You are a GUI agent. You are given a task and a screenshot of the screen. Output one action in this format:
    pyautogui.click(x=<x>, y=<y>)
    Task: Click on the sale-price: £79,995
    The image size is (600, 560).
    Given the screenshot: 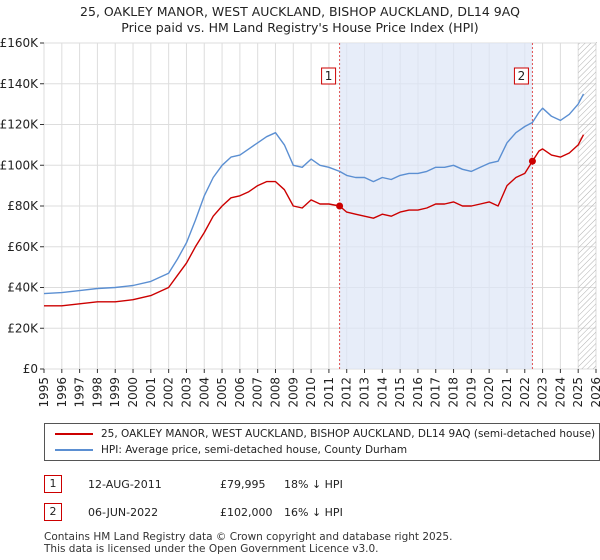 What is the action you would take?
    pyautogui.click(x=243, y=484)
    